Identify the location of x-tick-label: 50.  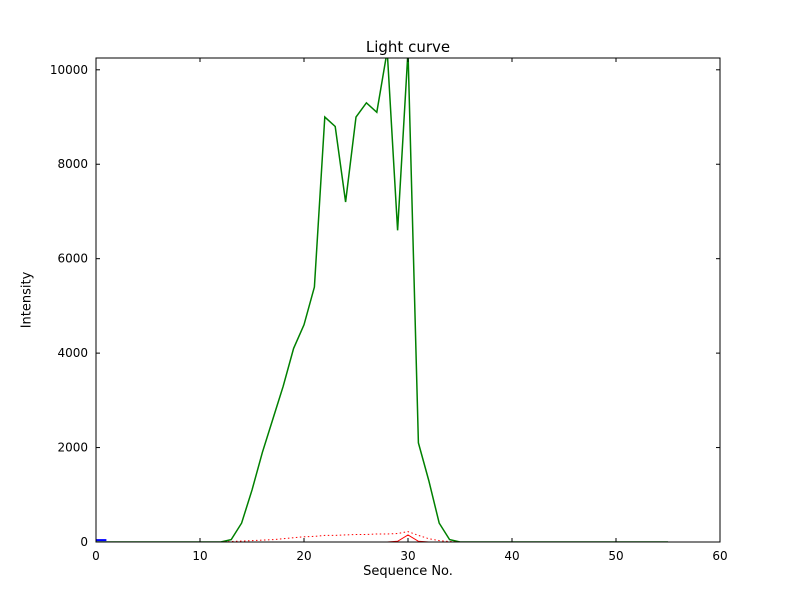
(615, 556).